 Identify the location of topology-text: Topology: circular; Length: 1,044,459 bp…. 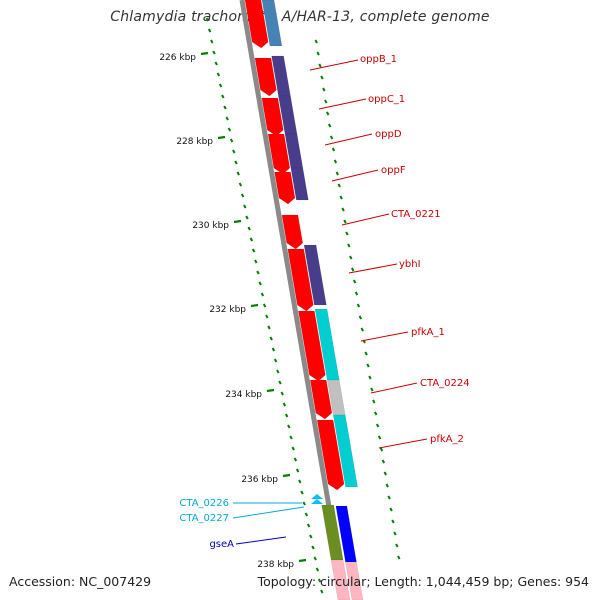
(423, 581).